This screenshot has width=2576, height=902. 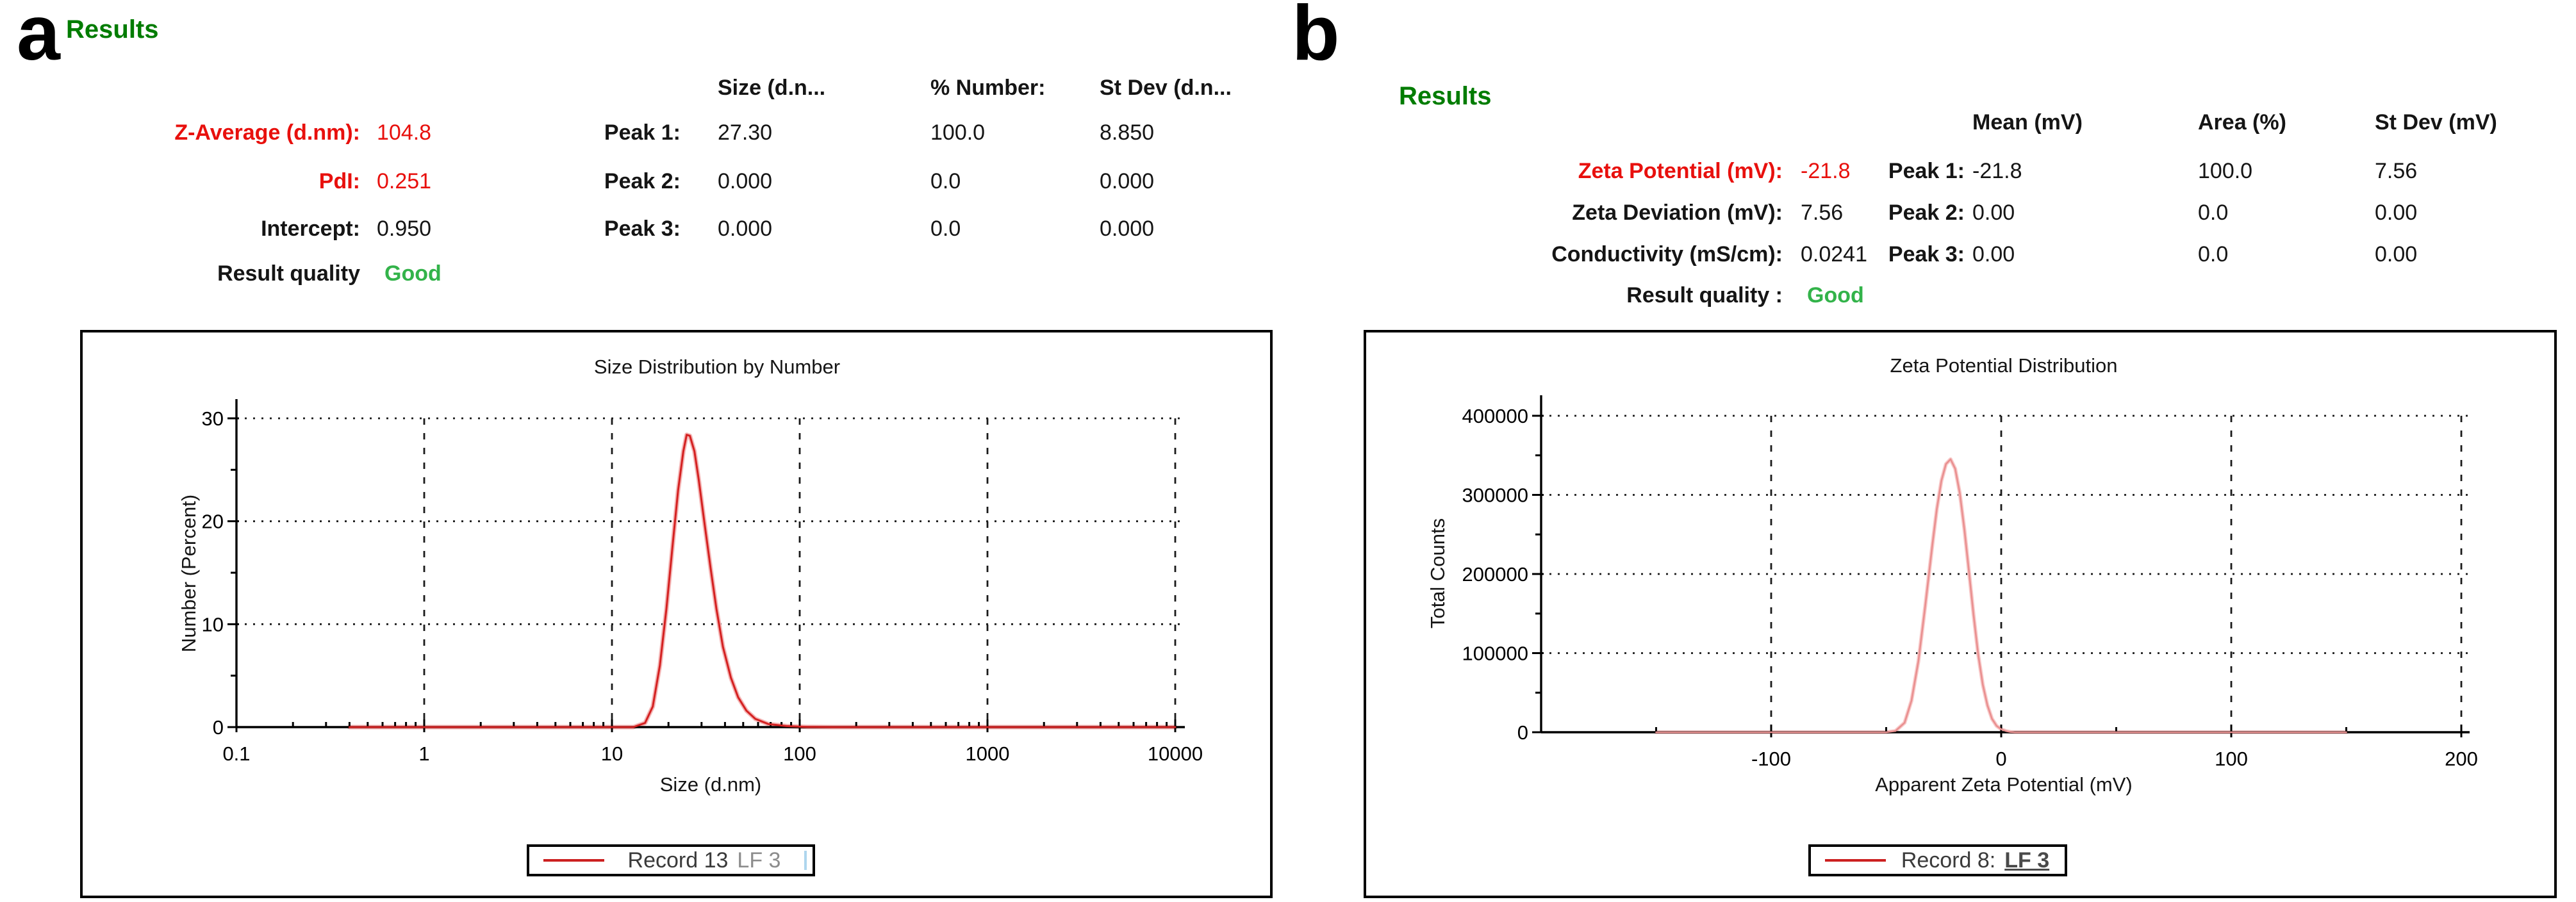 What do you see at coordinates (1495, 574) in the screenshot?
I see `y-tick-label: 200000` at bounding box center [1495, 574].